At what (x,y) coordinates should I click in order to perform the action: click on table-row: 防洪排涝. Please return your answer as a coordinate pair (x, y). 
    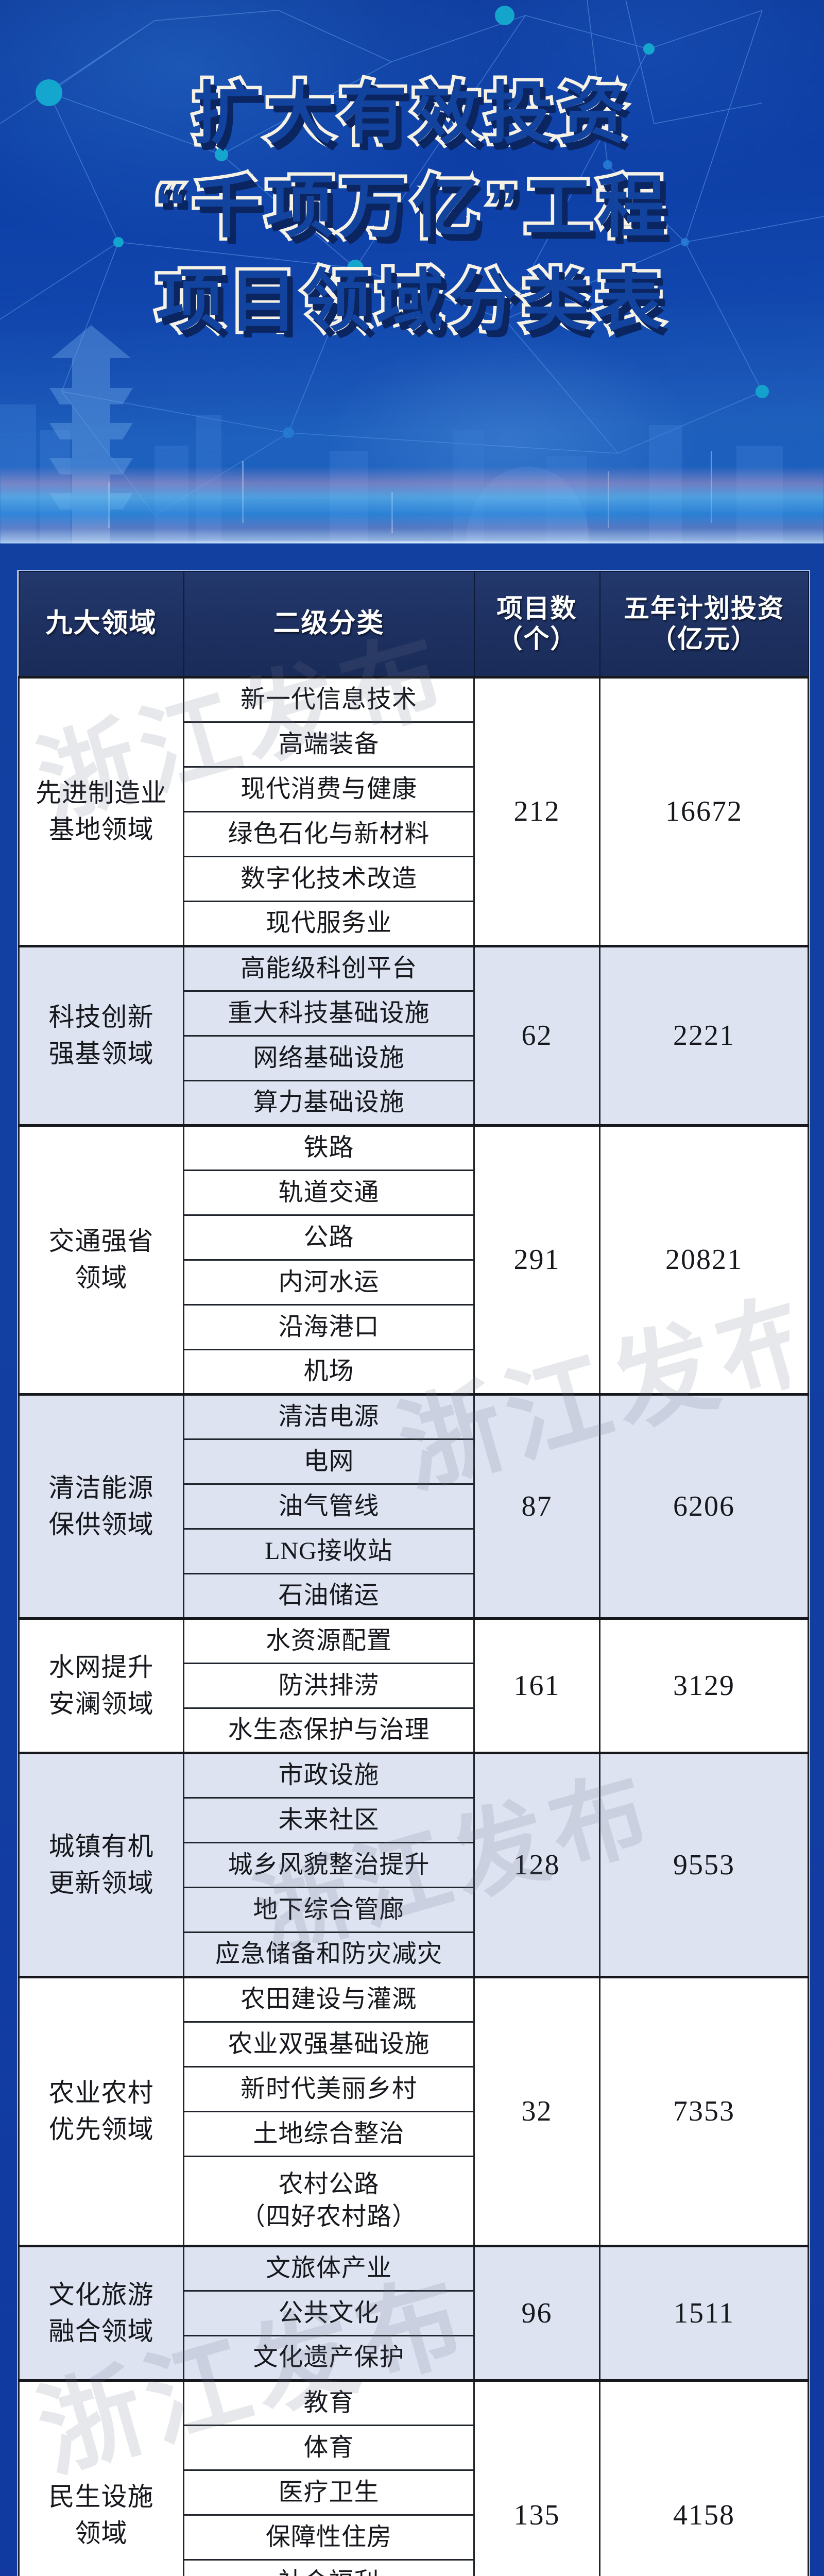
    Looking at the image, I should click on (414, 1685).